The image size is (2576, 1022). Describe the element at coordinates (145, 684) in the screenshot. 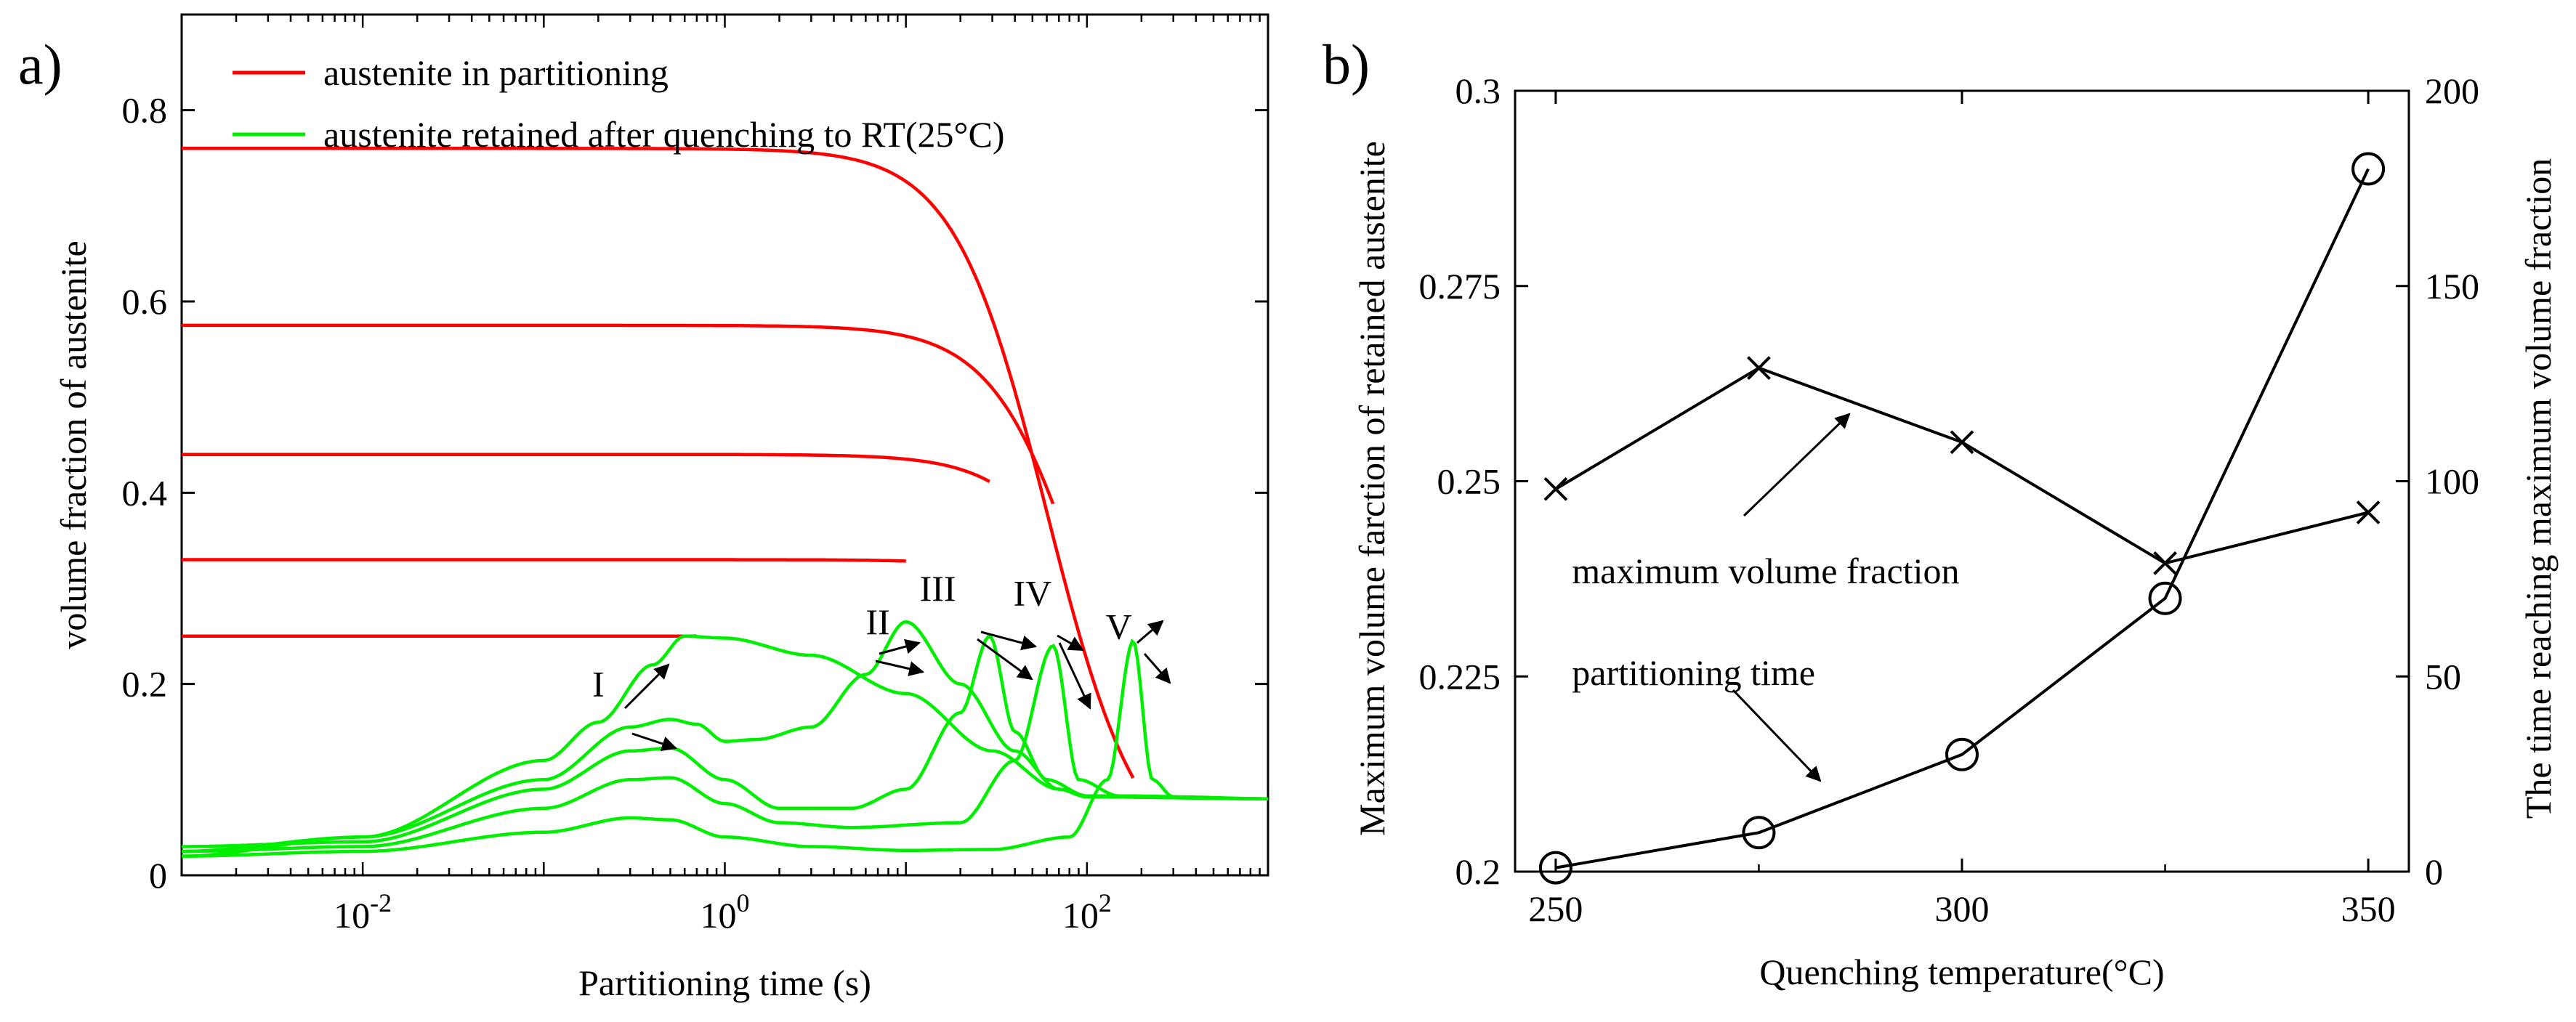

I see `y-tick-label: 0.2` at that location.